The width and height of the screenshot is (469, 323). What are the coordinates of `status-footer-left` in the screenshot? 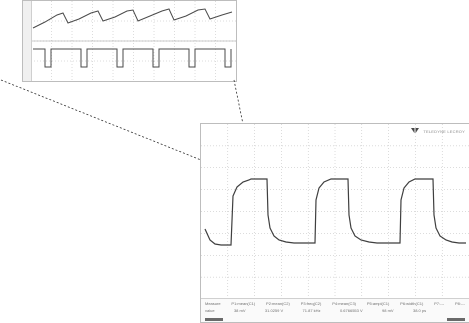 It's located at (214, 319).